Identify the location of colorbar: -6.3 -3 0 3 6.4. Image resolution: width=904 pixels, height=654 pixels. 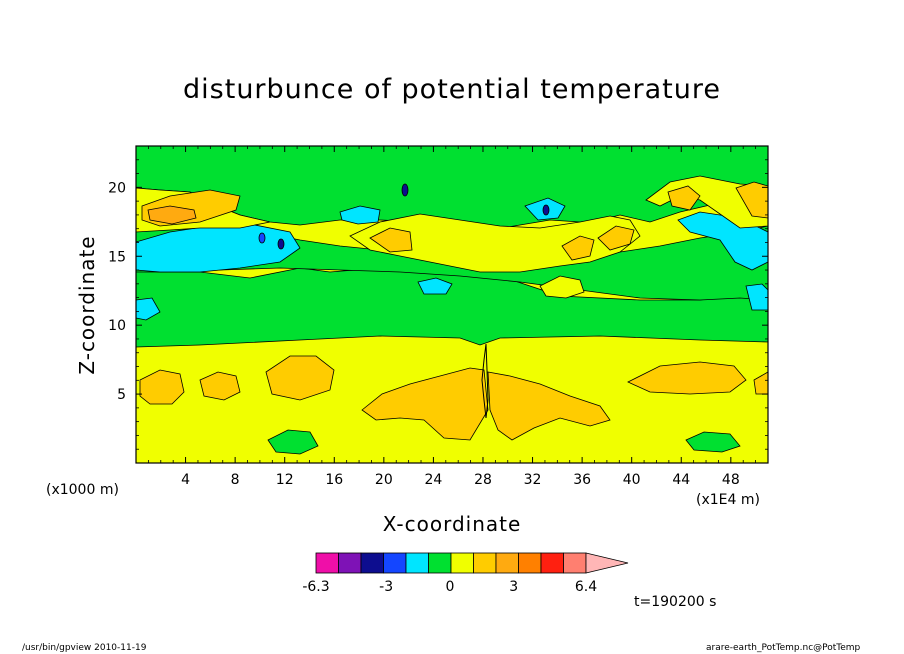
(465, 573).